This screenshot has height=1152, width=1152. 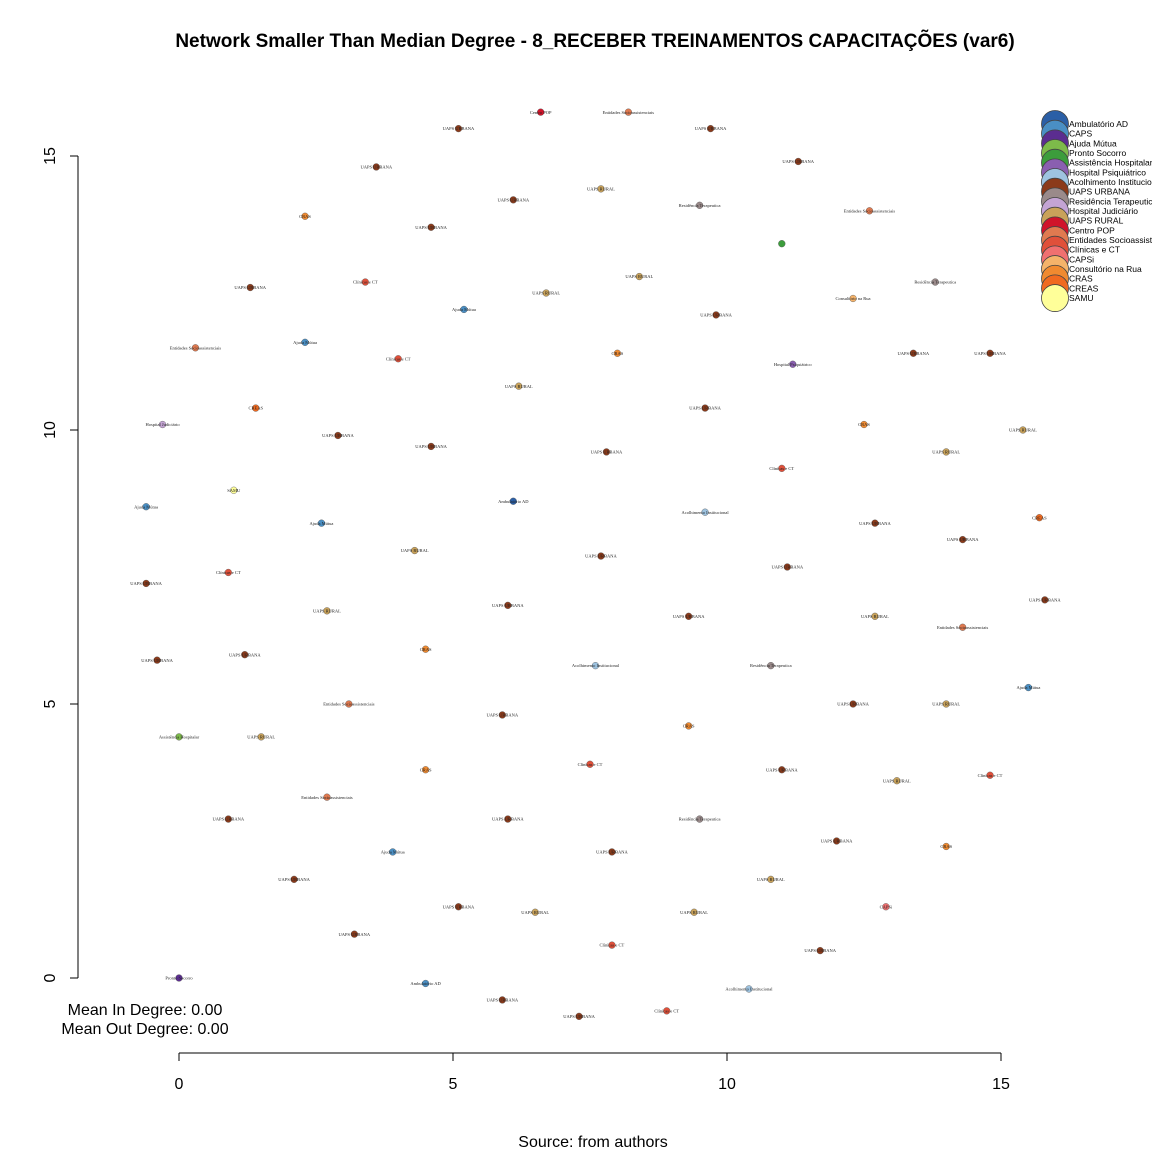 I want to click on network-node: Acolhimento Institucional, so click(x=596, y=666).